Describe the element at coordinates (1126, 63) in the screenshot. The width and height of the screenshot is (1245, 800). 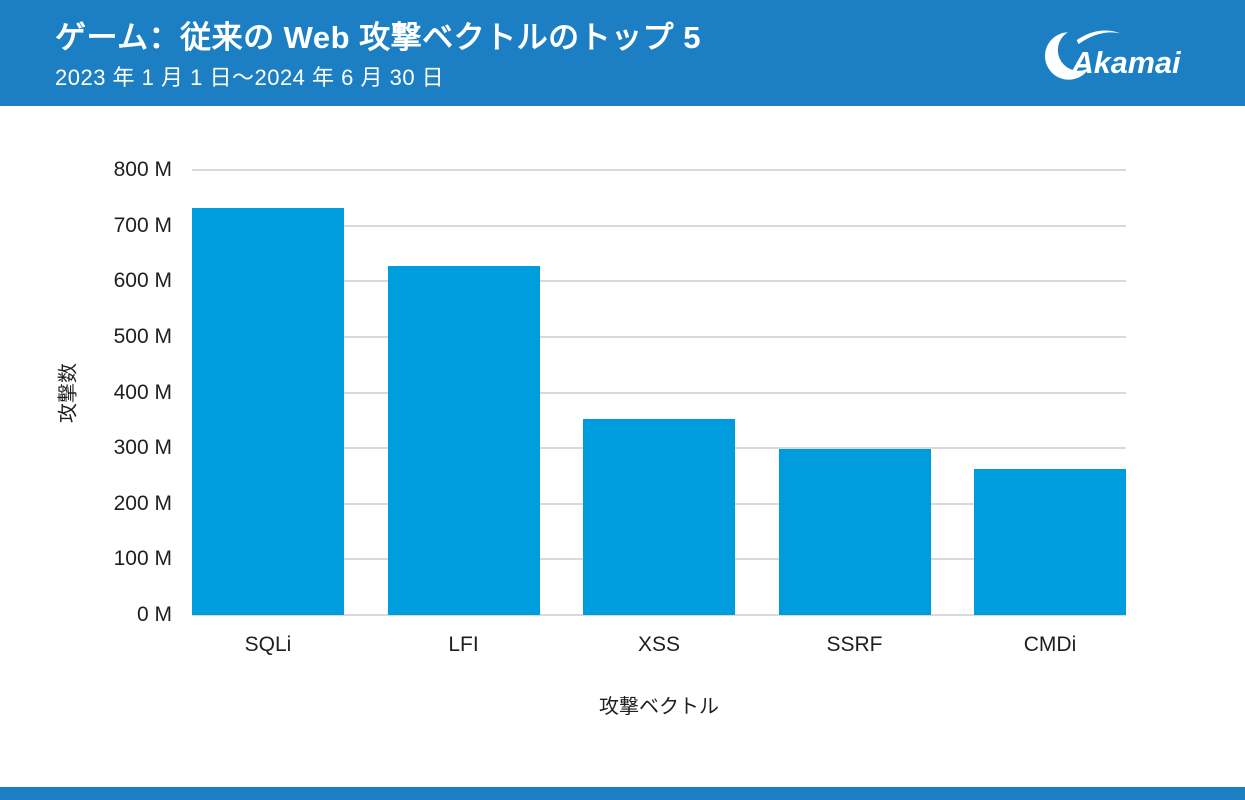
I see `akamai-wordmark: Akamai` at that location.